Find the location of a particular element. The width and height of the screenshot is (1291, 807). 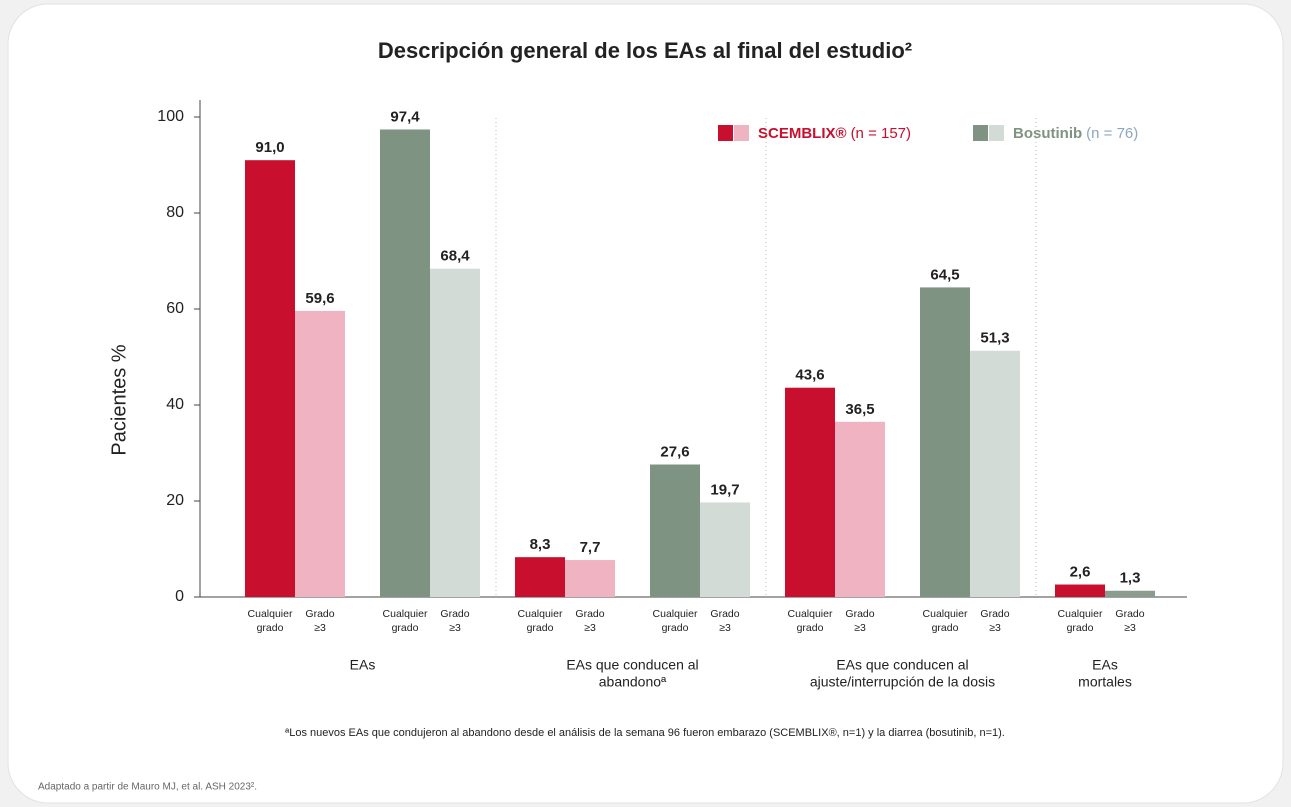

y-tick-label: 0 is located at coordinates (179, 596).